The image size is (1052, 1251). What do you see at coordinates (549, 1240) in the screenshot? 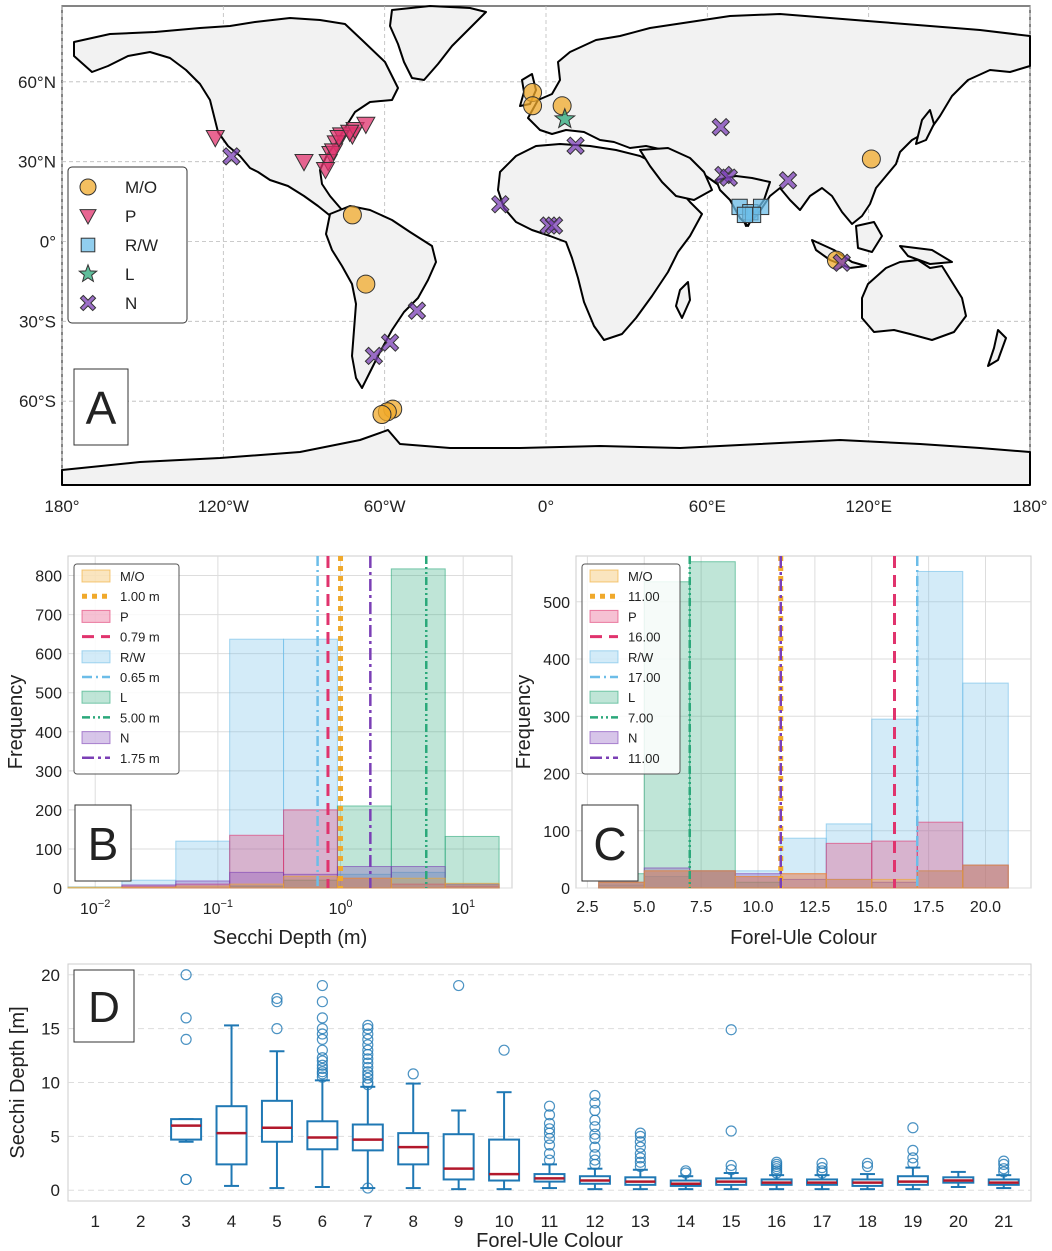
I see `x-axis-label: Forel-Ule Colour` at bounding box center [549, 1240].